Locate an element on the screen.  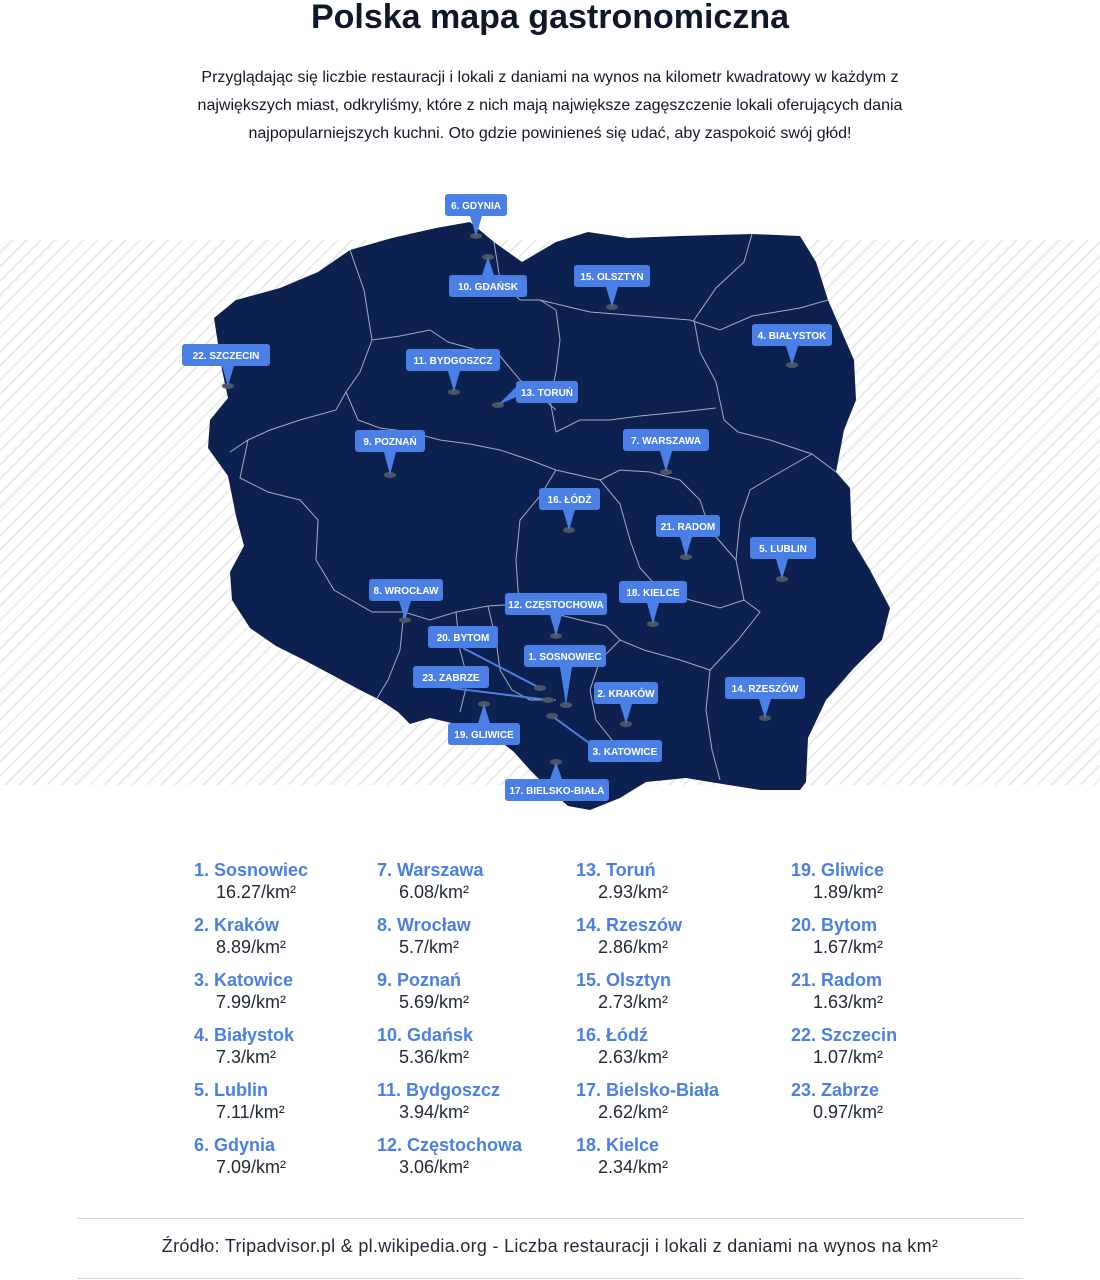
marker-label: 9. POZNAŃ is located at coordinates (389, 441).